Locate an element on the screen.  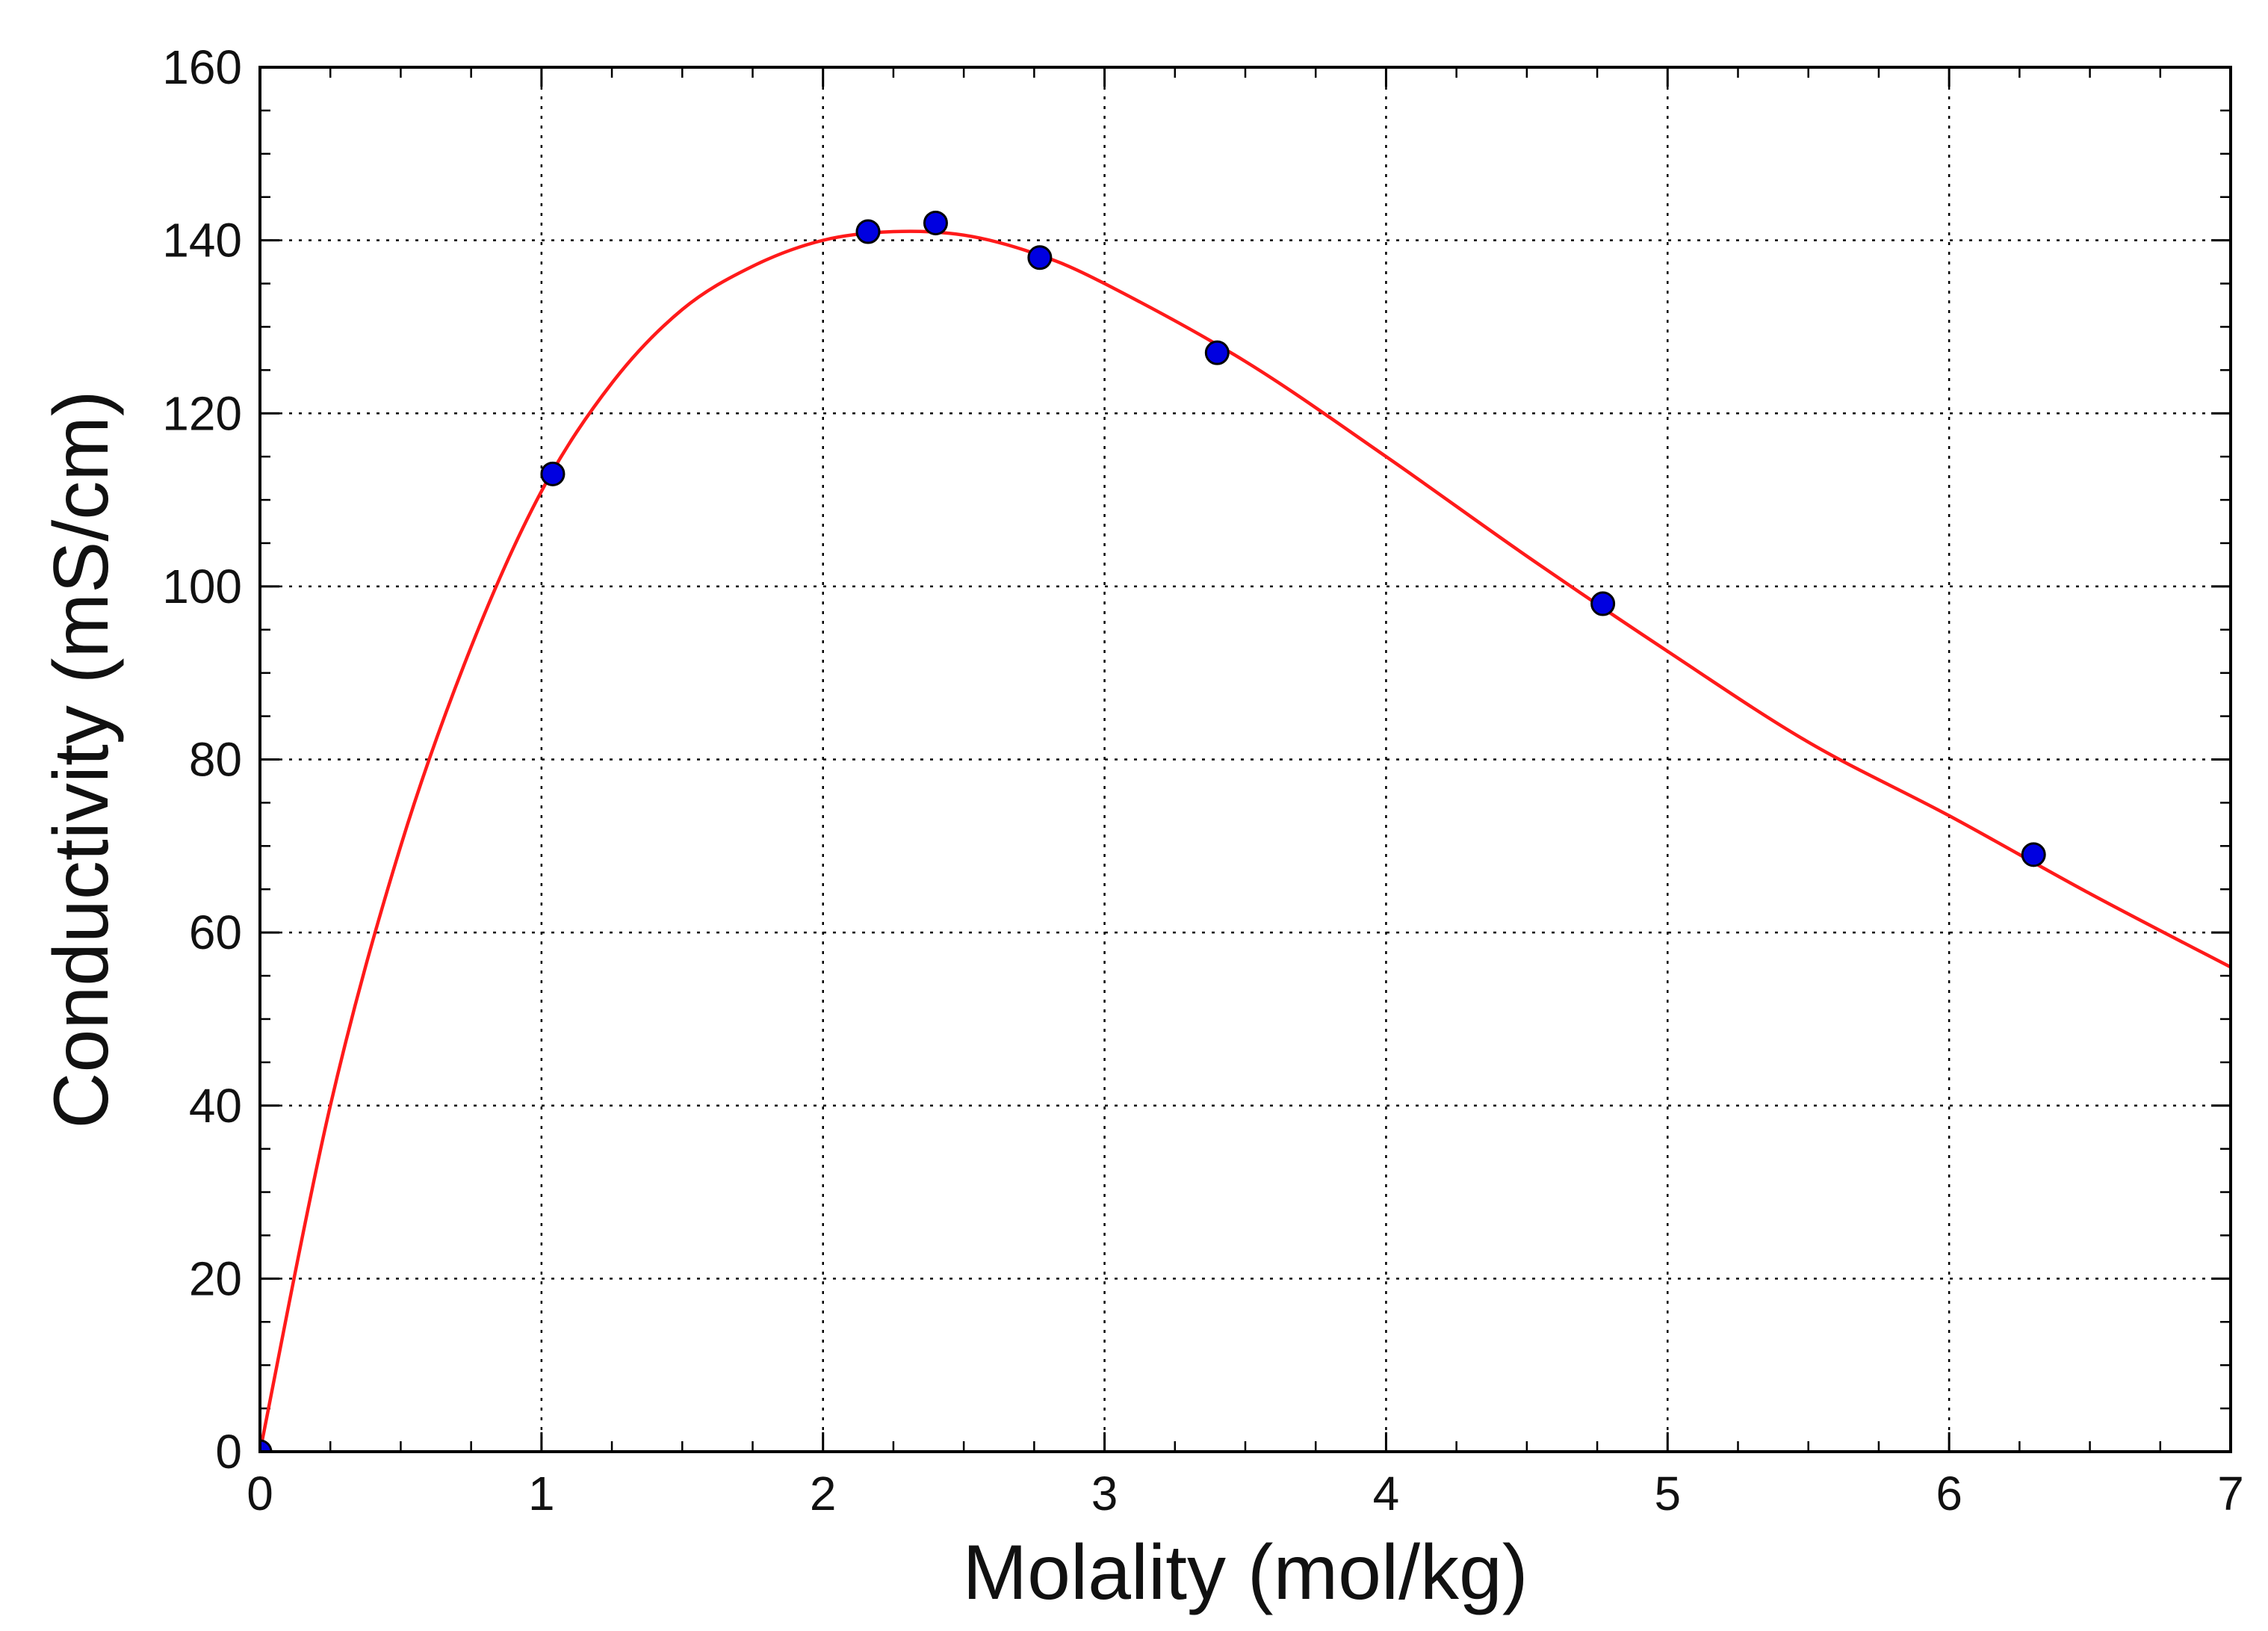
x-tick-label: 3 is located at coordinates (1104, 1493).